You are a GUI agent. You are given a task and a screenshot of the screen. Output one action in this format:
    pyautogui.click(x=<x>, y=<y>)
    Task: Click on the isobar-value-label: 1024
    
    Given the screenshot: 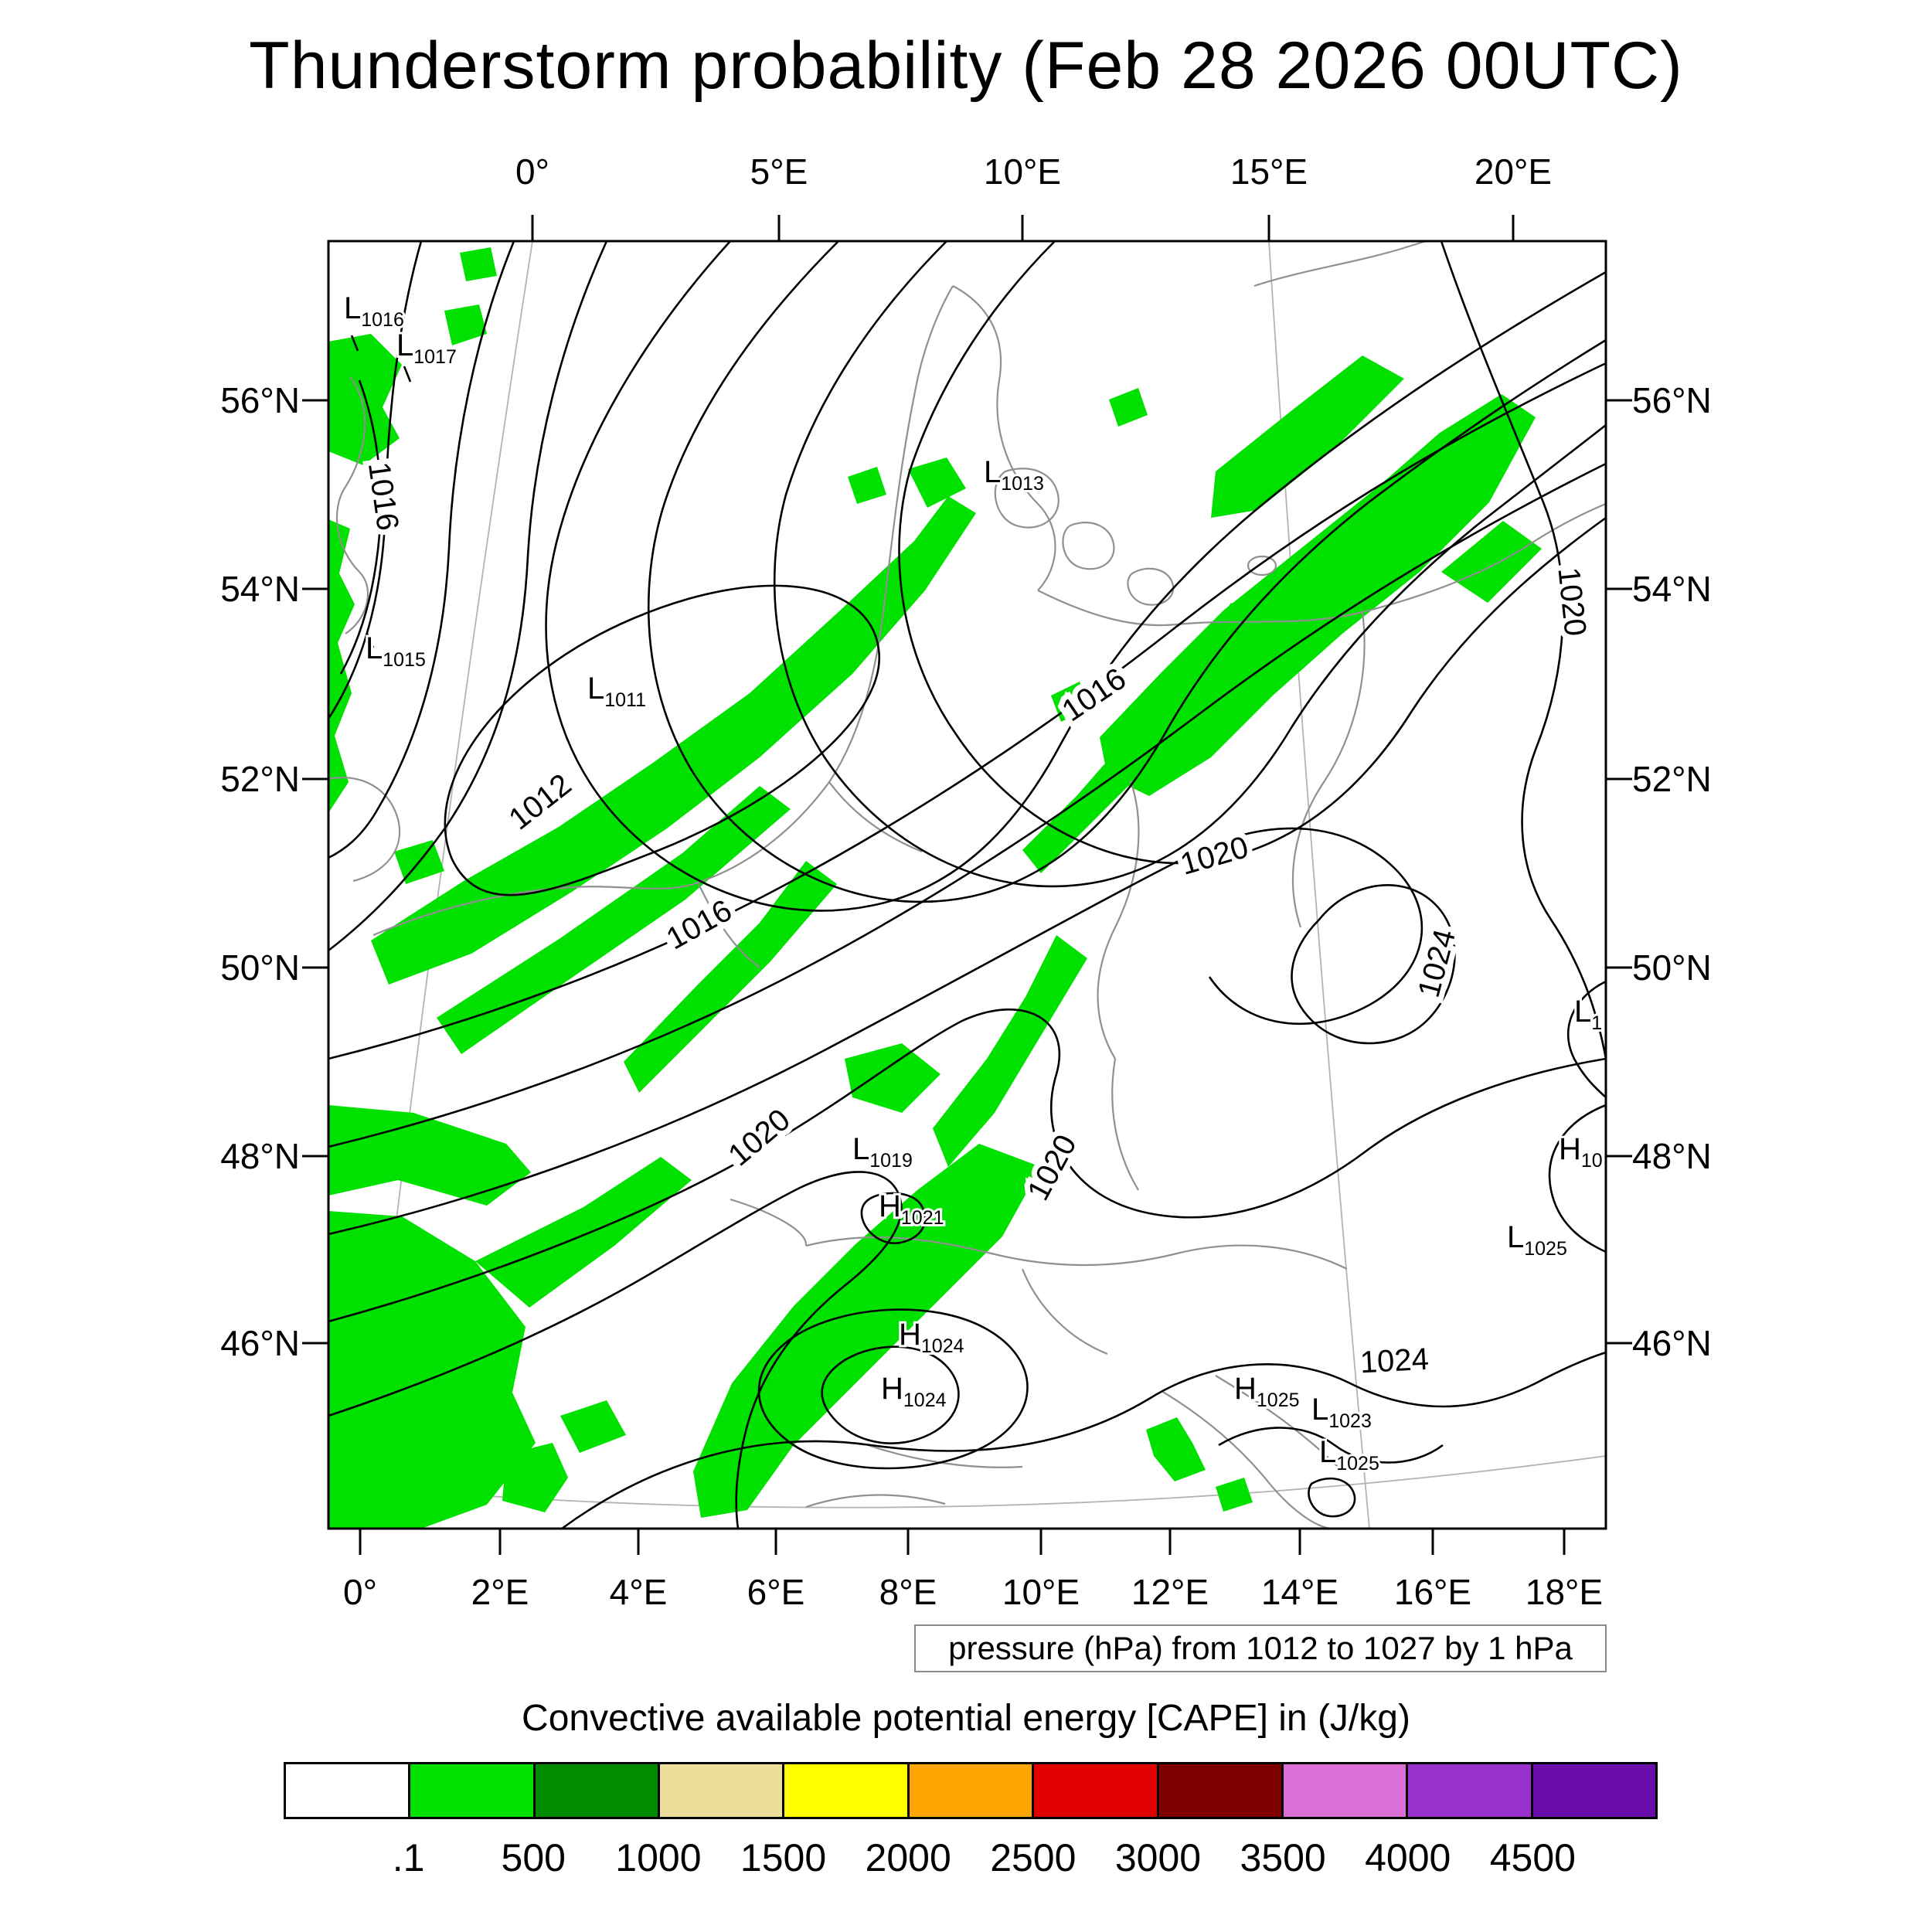 What is the action you would take?
    pyautogui.click(x=1395, y=1361)
    